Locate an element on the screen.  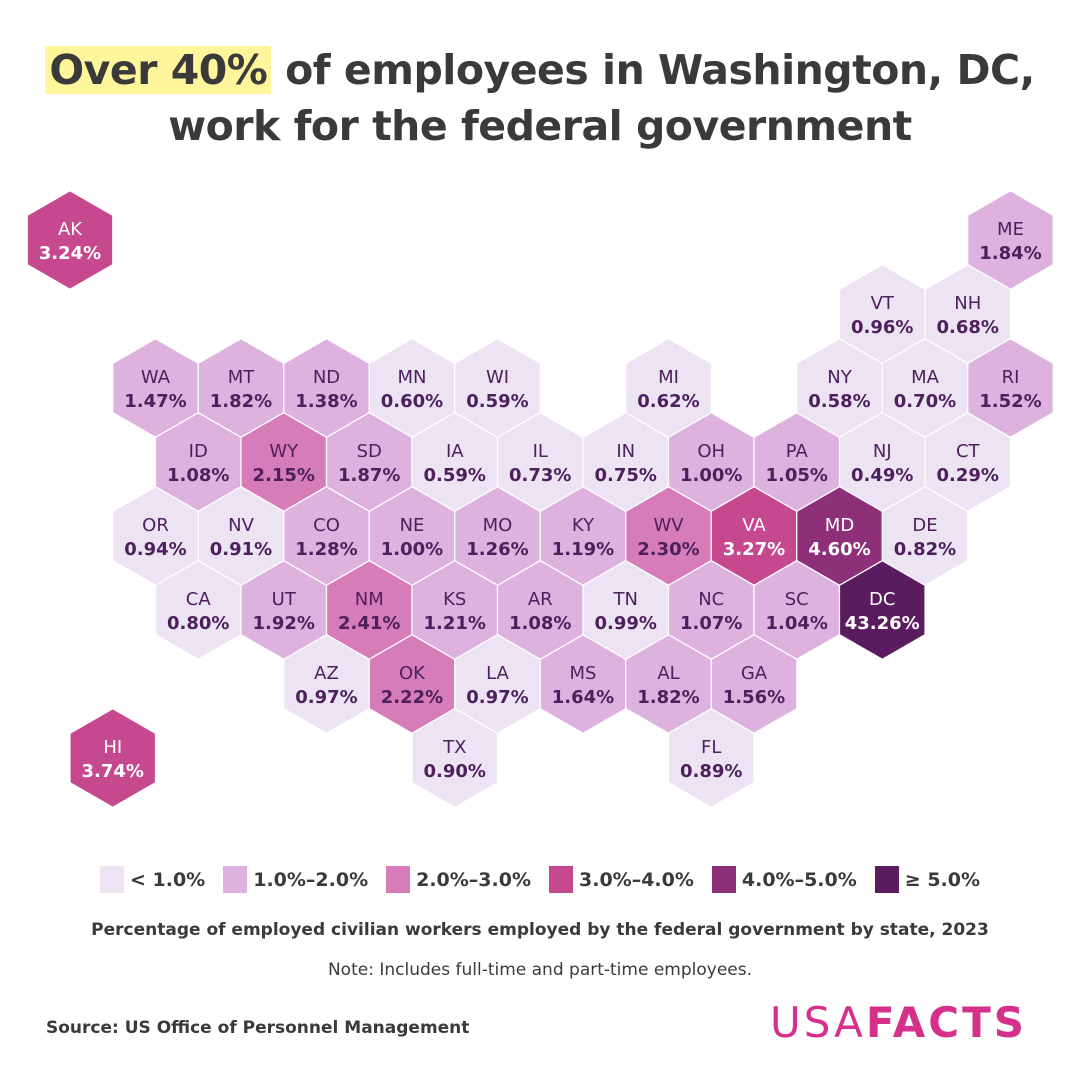
state-tile-tx: TX 0.90% is located at coordinates (455, 758).